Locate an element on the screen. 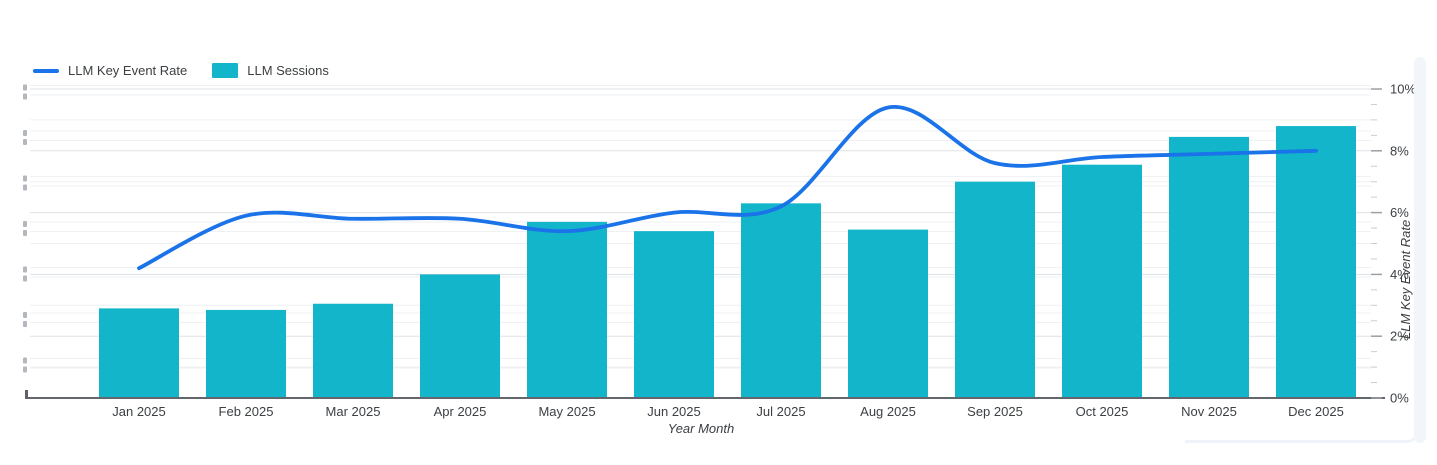 This screenshot has height=465, width=1437. x-axis-tick-label: Jan 2025 is located at coordinates (139, 411).